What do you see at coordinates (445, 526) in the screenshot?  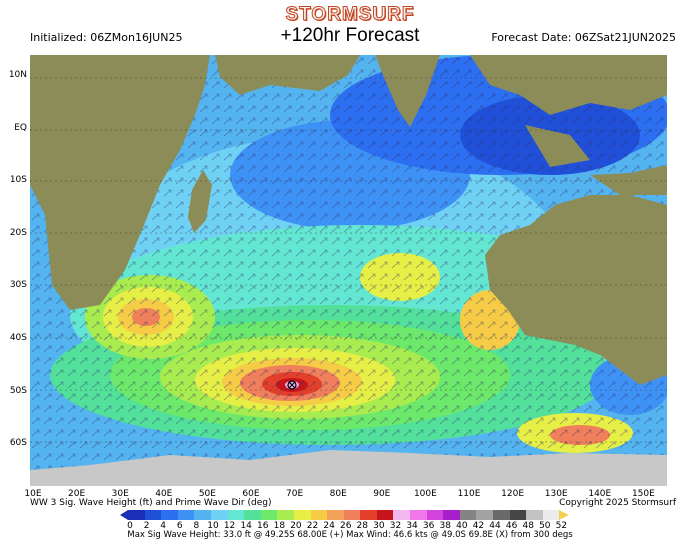 I see `scale-tick-label: 38` at bounding box center [445, 526].